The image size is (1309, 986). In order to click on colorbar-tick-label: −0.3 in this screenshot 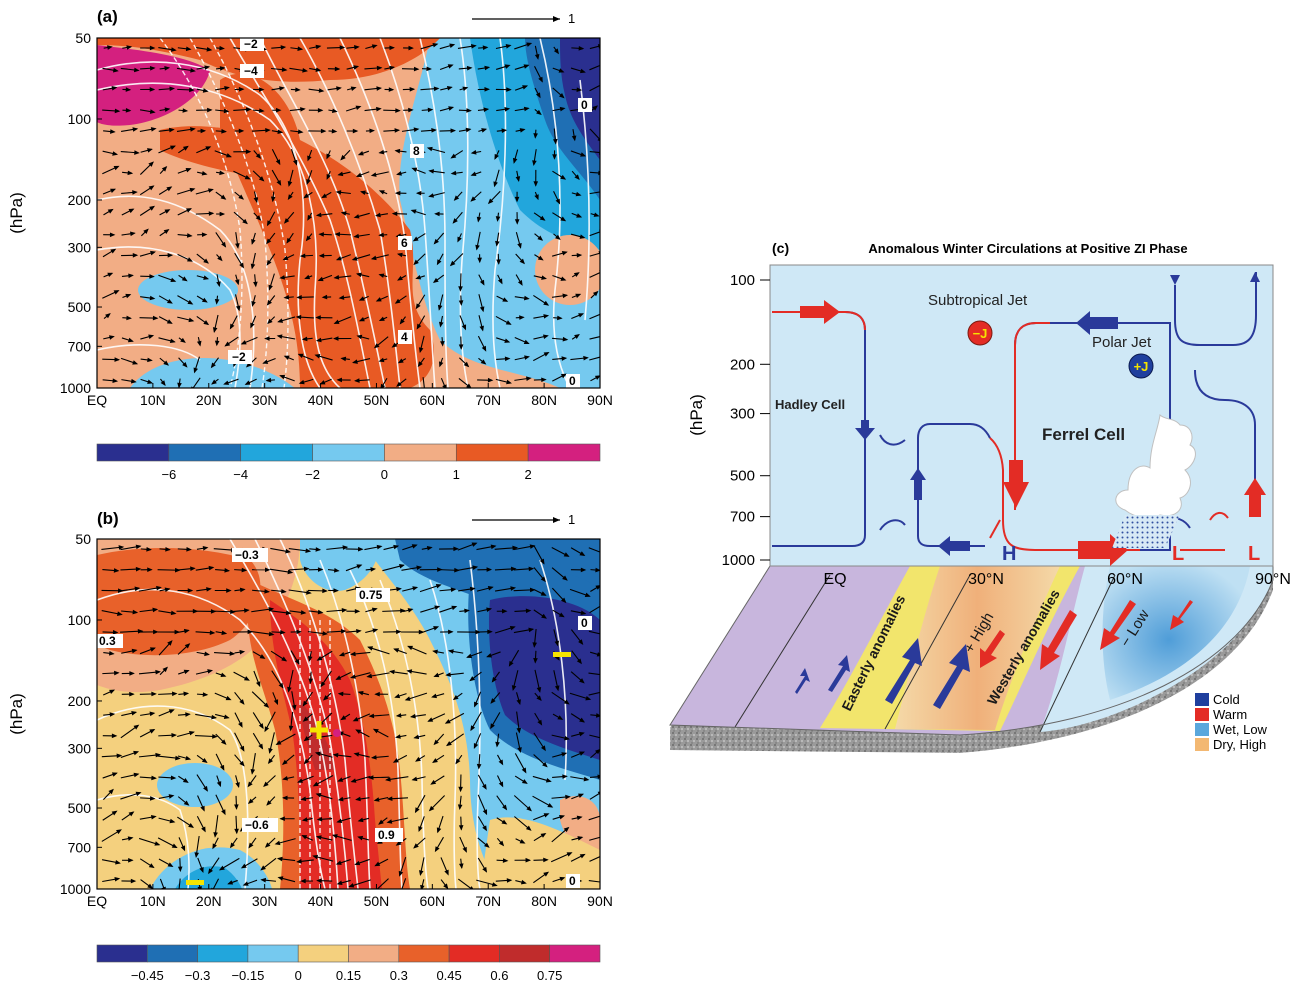, I will do `click(198, 975)`.